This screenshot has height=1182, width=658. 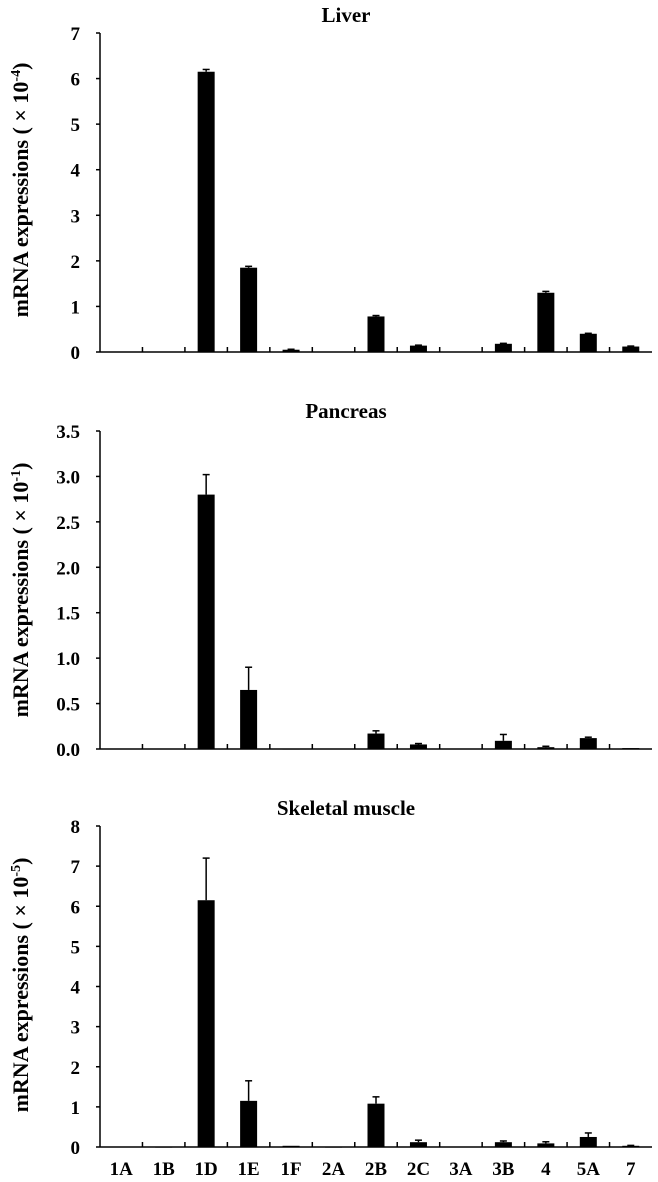 I want to click on x-tick-label: 2C, so click(x=418, y=1169).